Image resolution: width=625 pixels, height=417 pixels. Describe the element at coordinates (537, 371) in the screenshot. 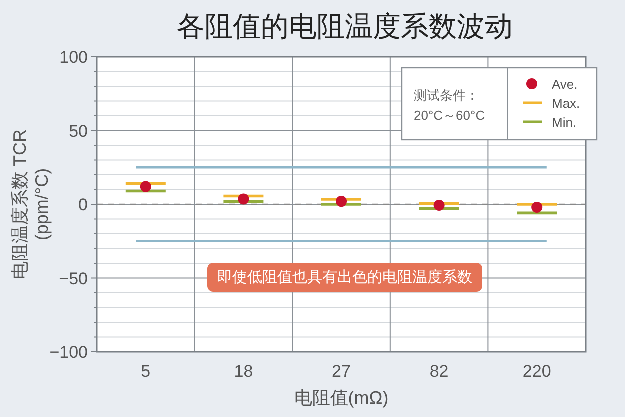

I see `x-tick-label: 220` at that location.